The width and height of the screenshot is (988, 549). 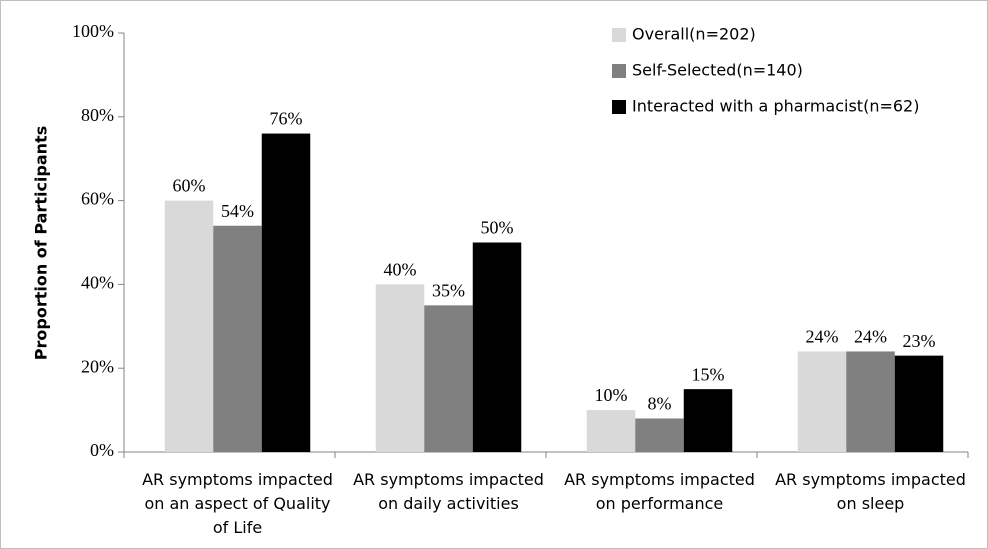 I want to click on y-tick-label: 40%, so click(x=97, y=283).